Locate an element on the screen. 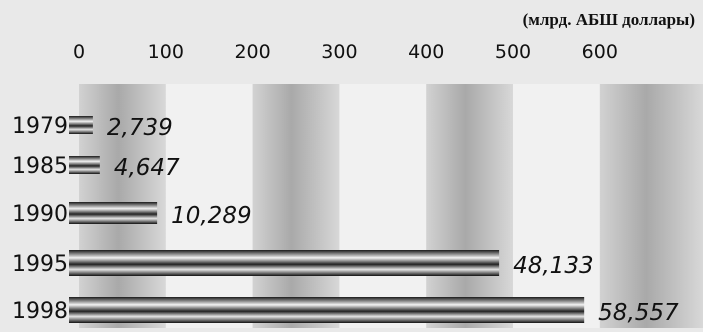 This screenshot has width=703, height=332. x-tick-label: 500 is located at coordinates (513, 52).